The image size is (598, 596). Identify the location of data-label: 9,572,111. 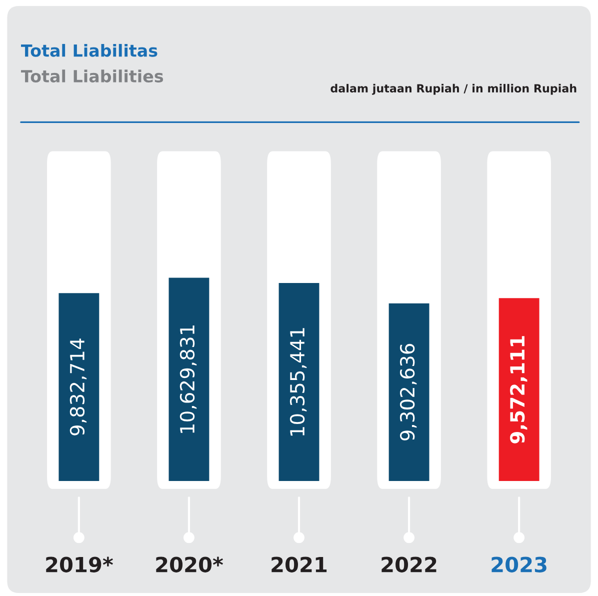
(519, 390).